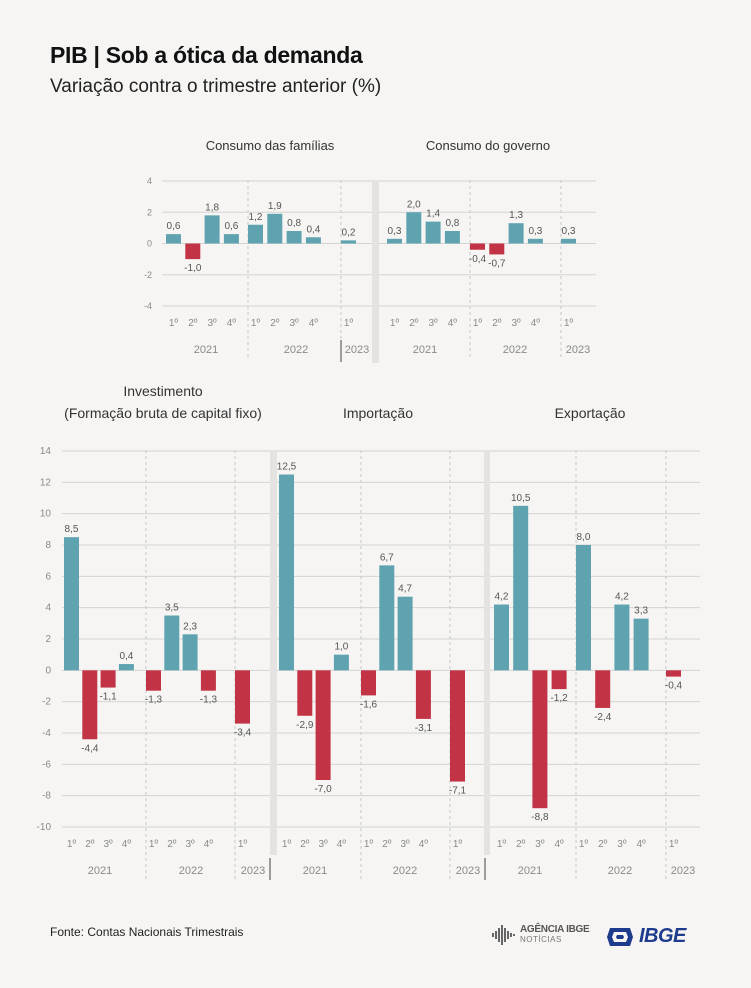 The height and width of the screenshot is (988, 751). I want to click on agencia-ibge-icon, so click(503, 935).